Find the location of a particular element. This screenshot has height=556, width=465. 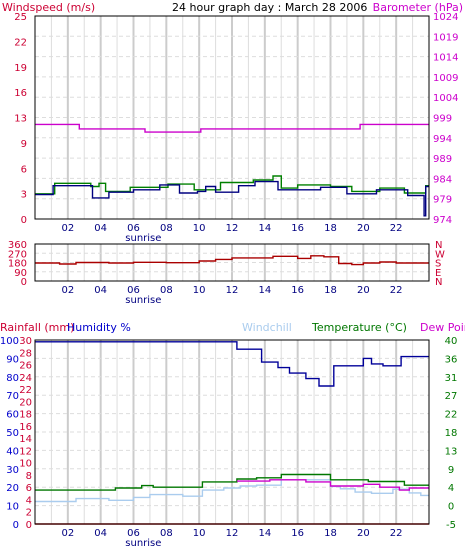

windspeed-tick: 19 is located at coordinates (20, 68).